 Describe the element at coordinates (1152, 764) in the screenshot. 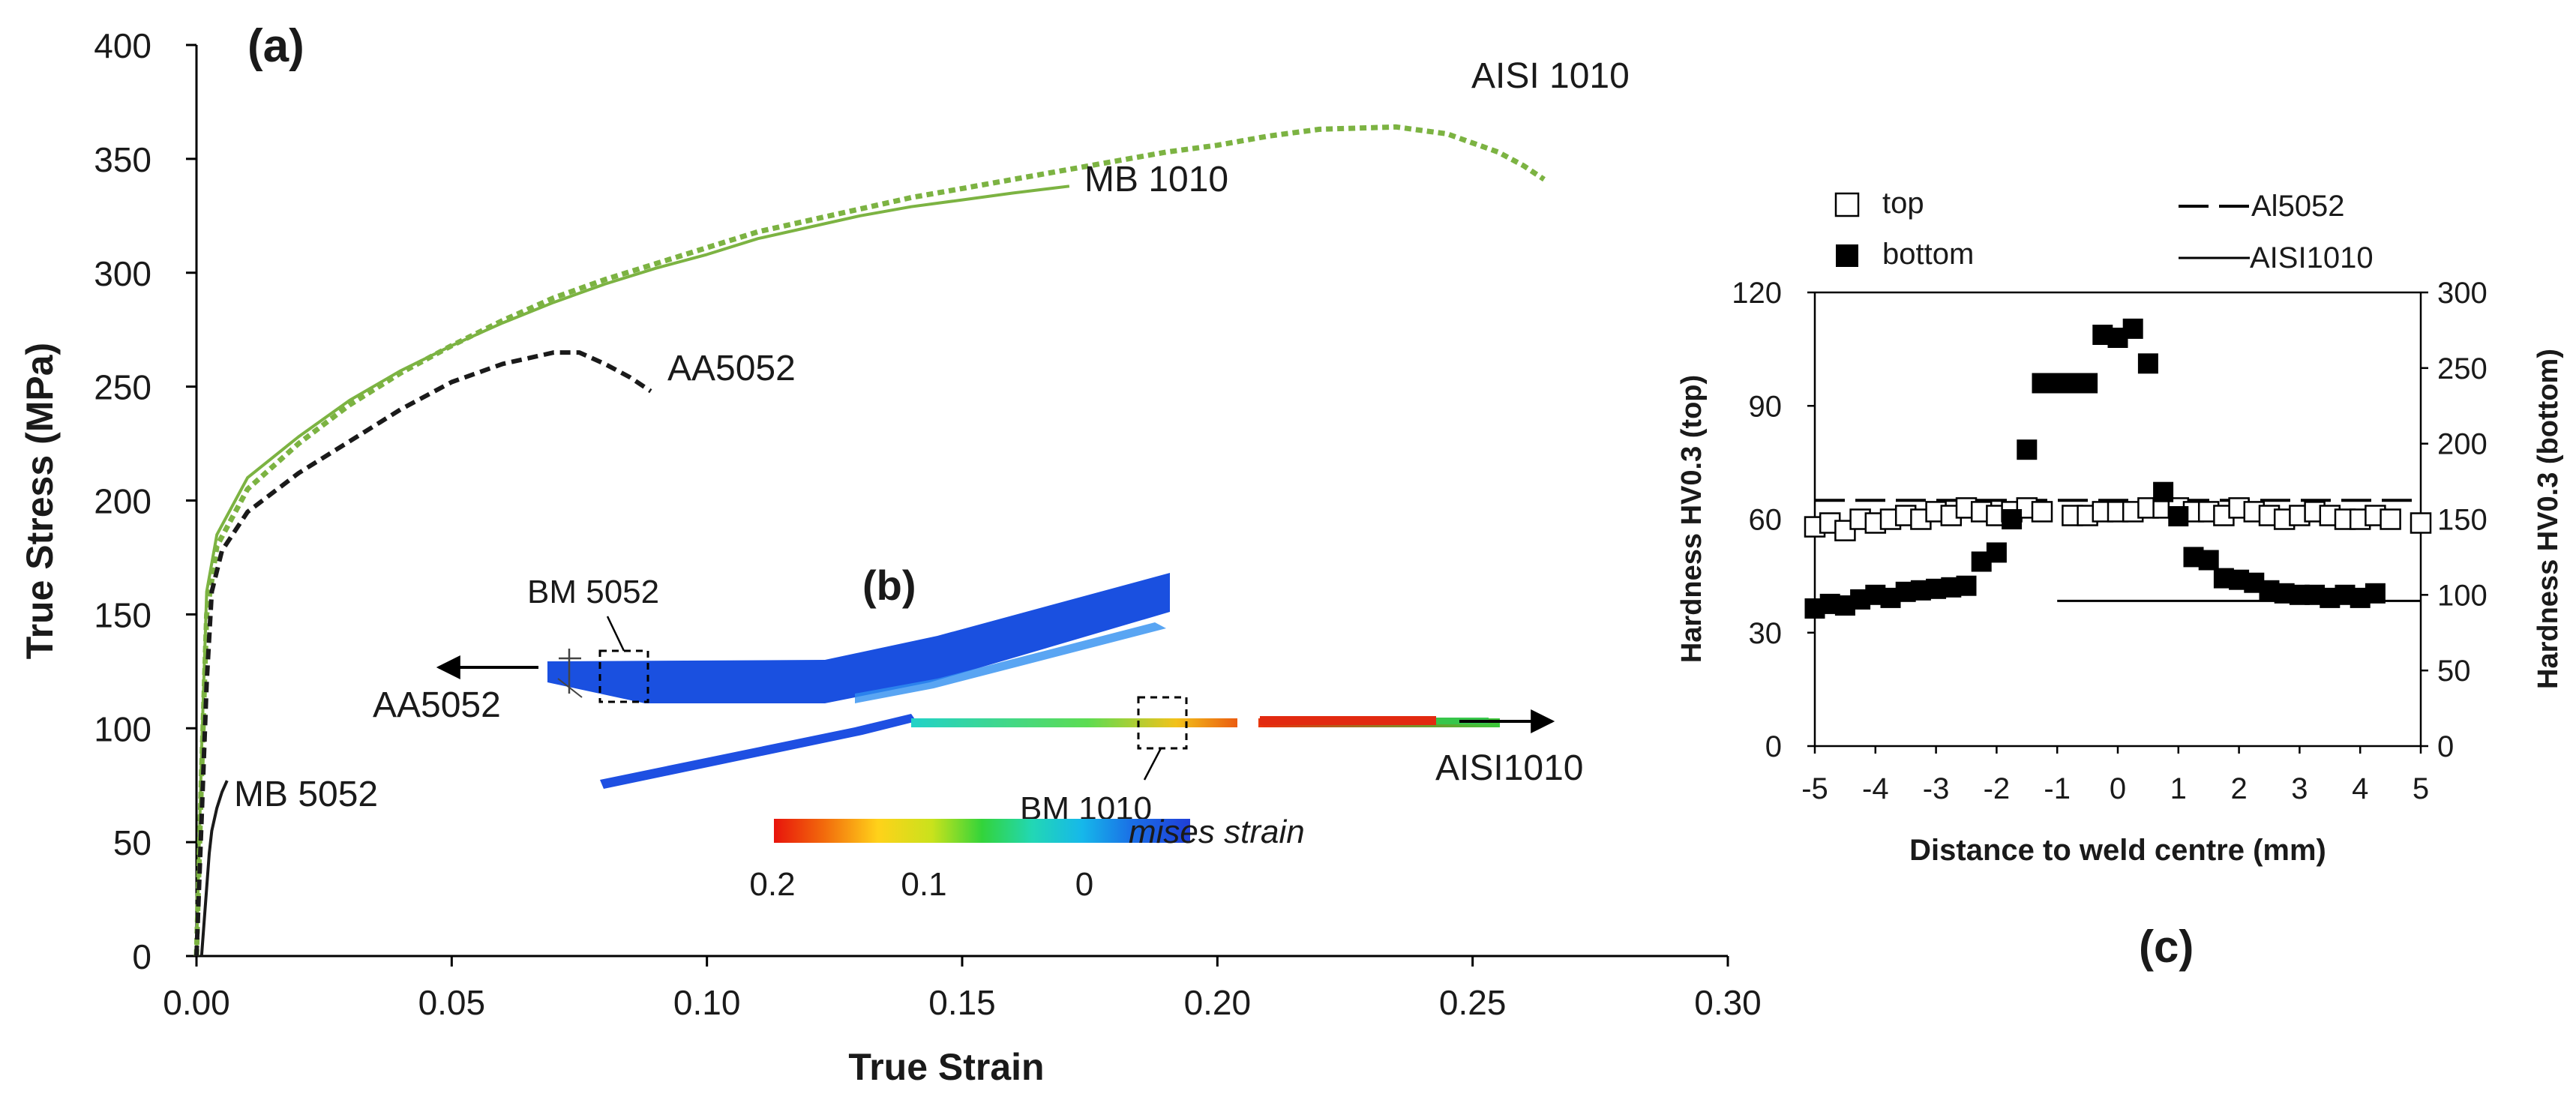

I see `bm1010-leader` at that location.